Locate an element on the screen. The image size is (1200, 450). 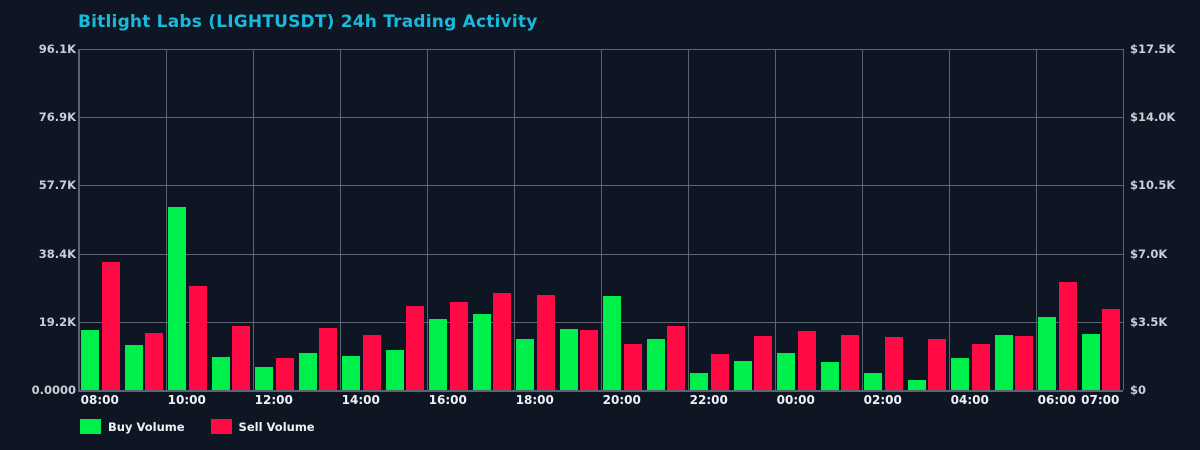
x-axis-tick-label: 12:00 is located at coordinates (273, 400).